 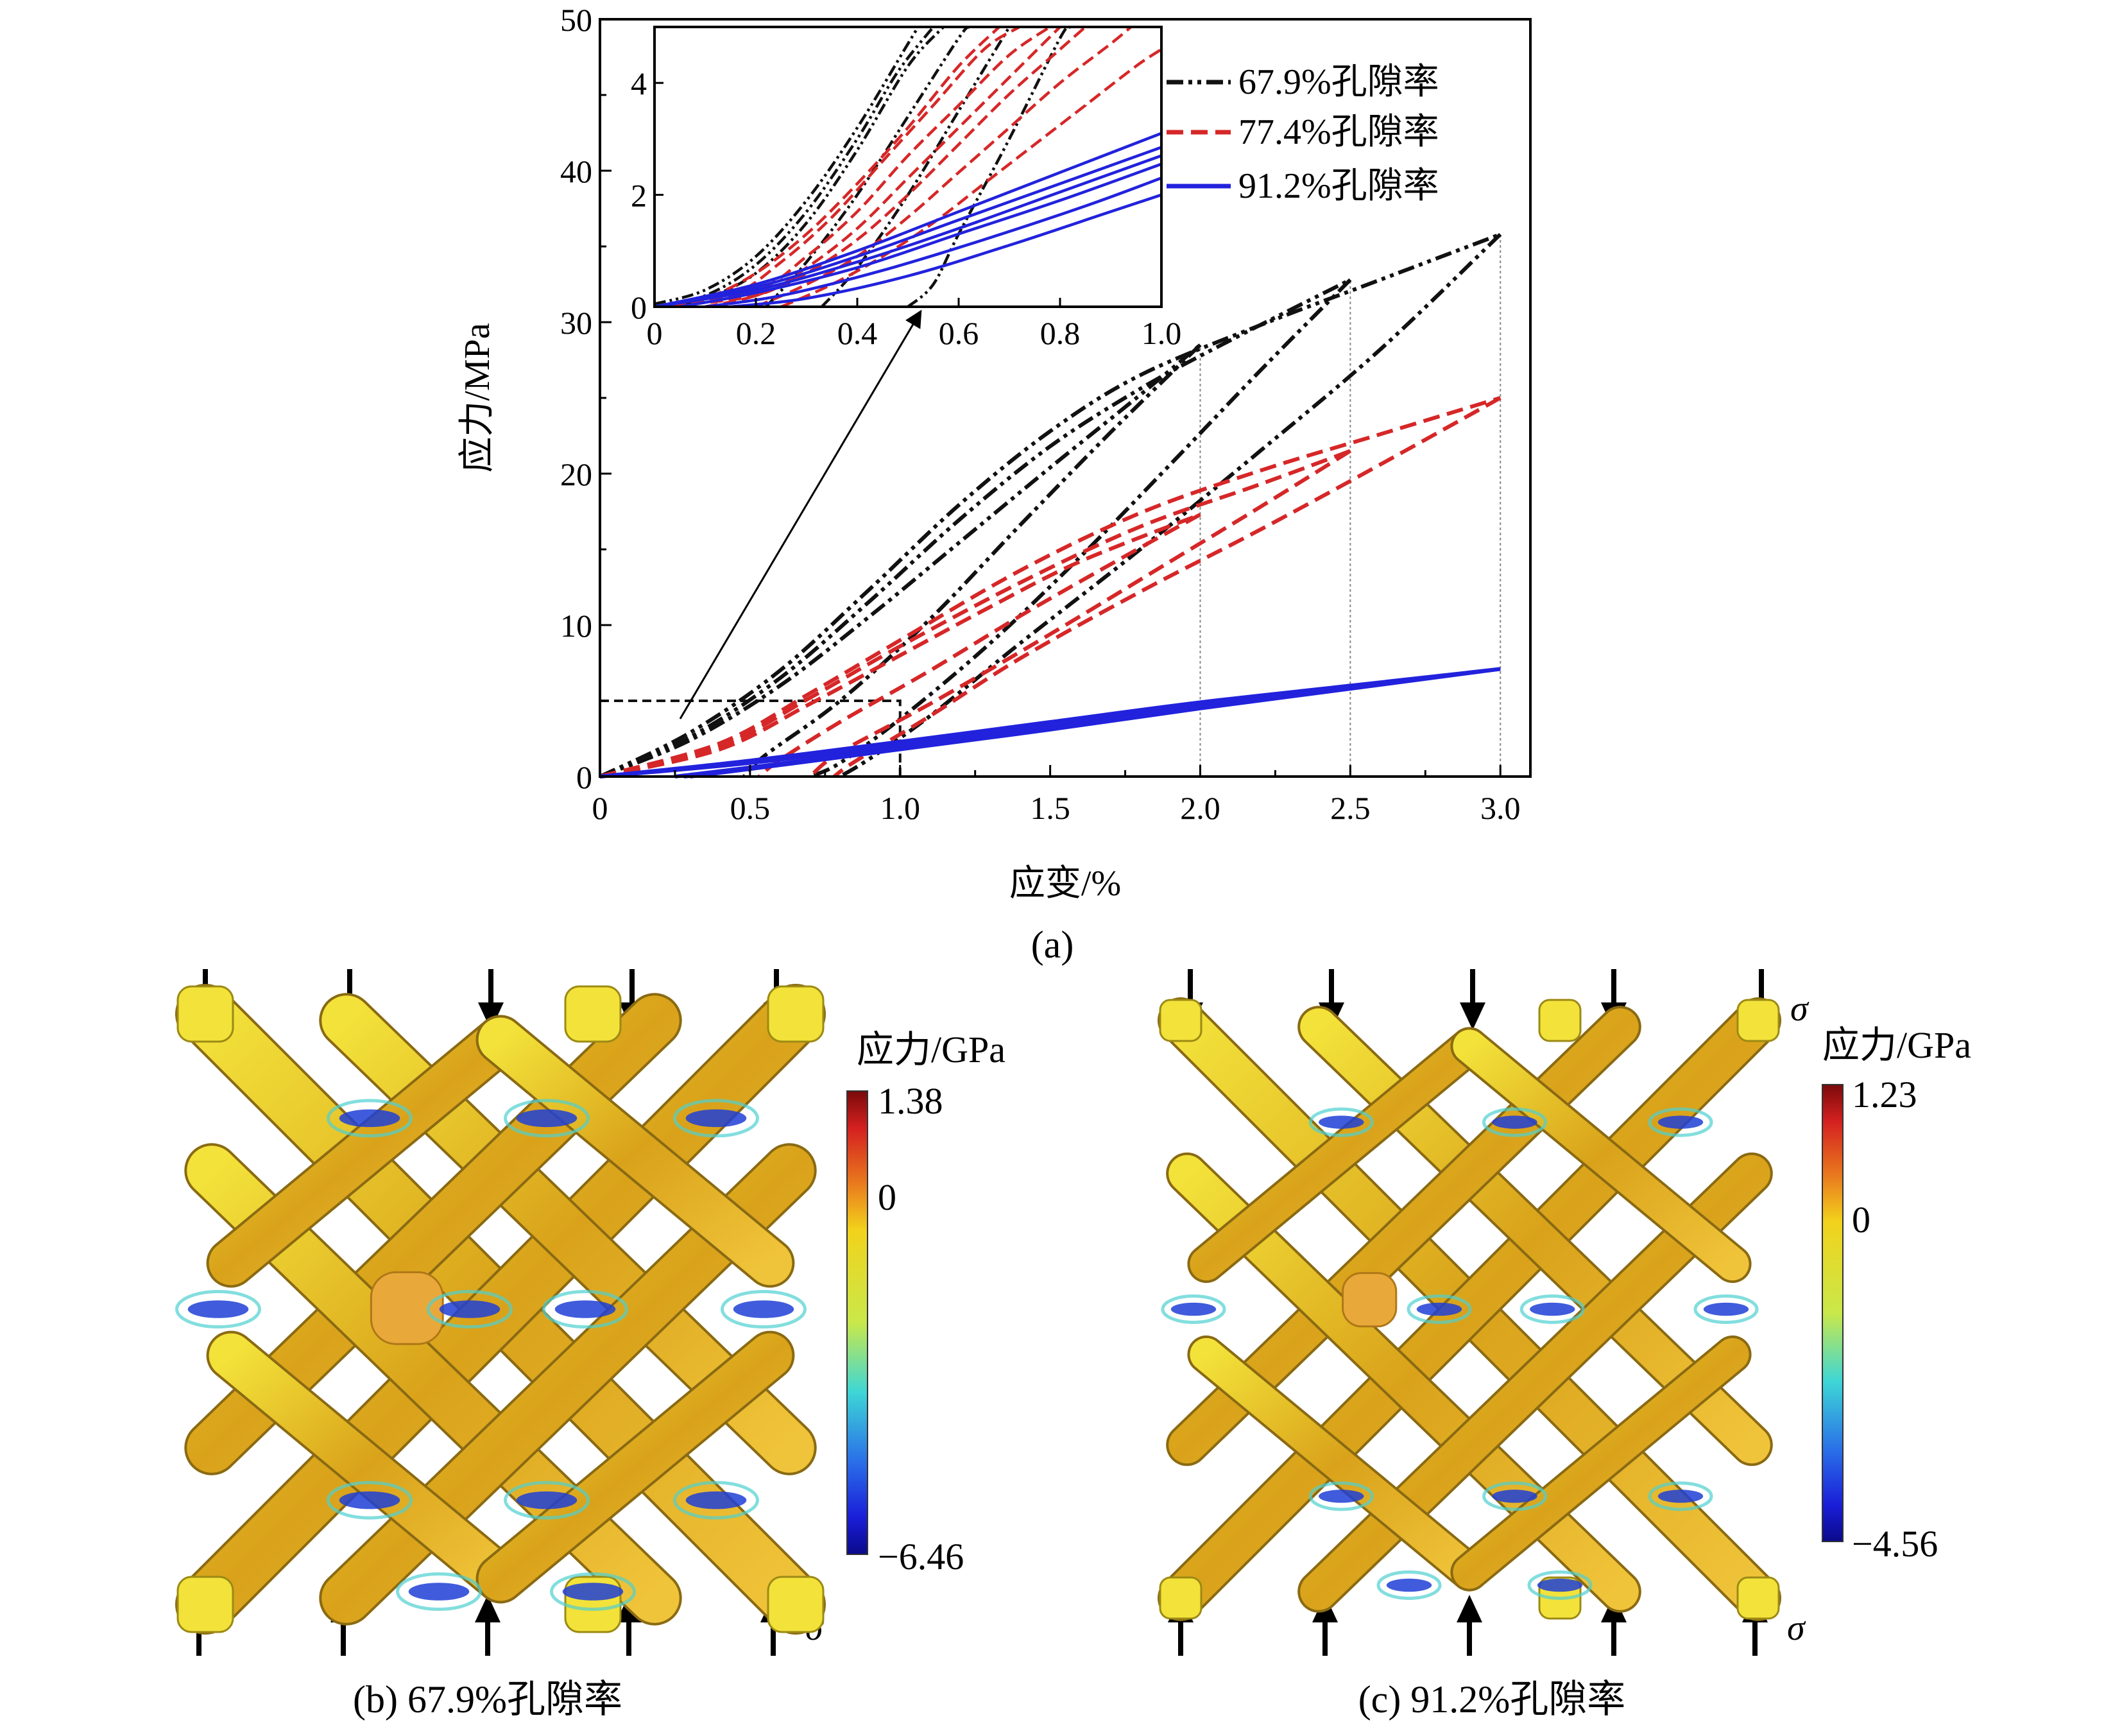 I want to click on inset-x-tick-label: 0.2, so click(x=756, y=333).